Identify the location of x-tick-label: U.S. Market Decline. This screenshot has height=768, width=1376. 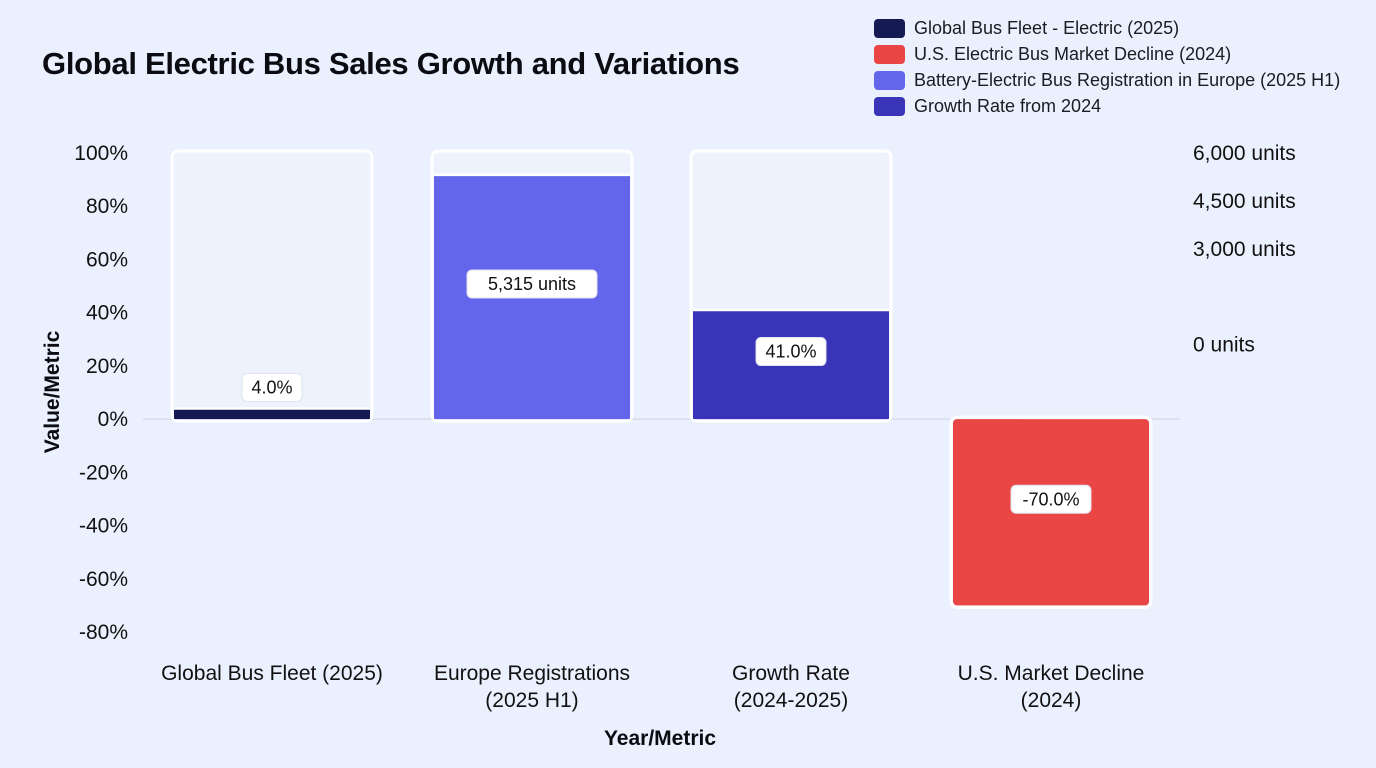
(1051, 673).